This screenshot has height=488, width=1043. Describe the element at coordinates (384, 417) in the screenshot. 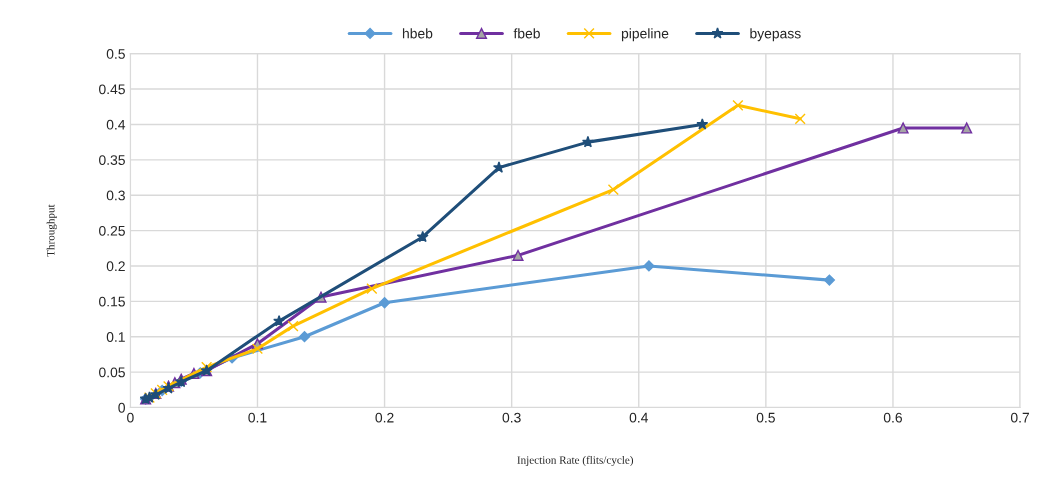

I see `x-tick-label: 0.2` at that location.